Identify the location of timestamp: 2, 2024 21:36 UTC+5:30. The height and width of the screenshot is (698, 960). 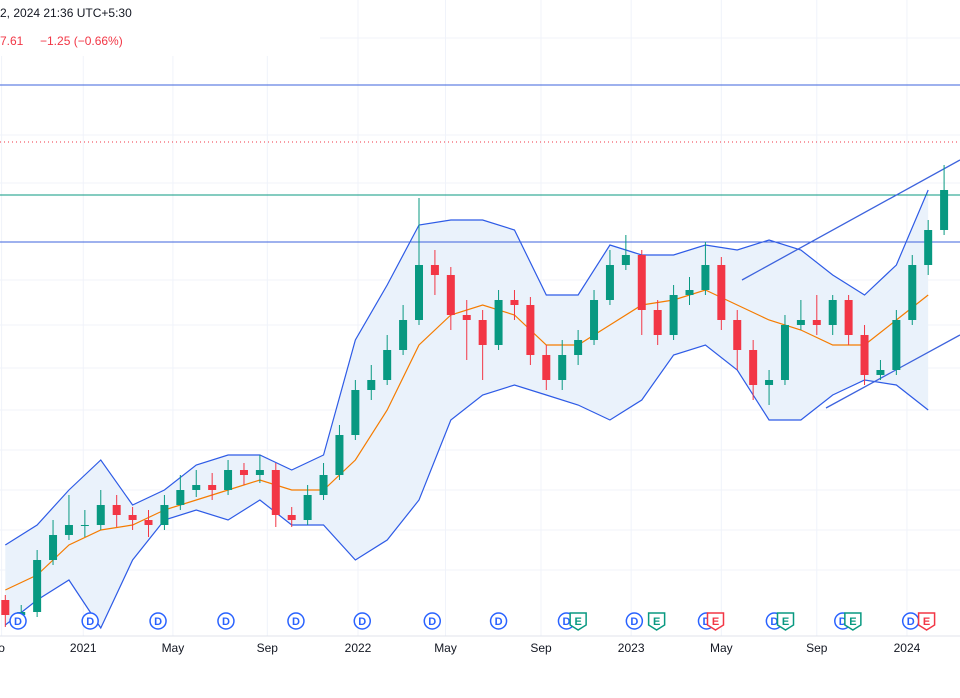
(66, 13).